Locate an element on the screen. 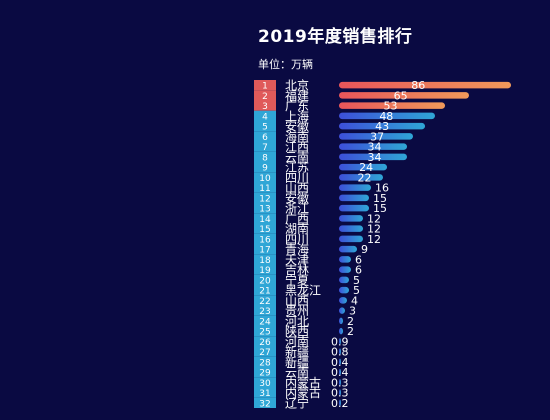 The height and width of the screenshot is (420, 550). rank-number: 13 is located at coordinates (264, 210).